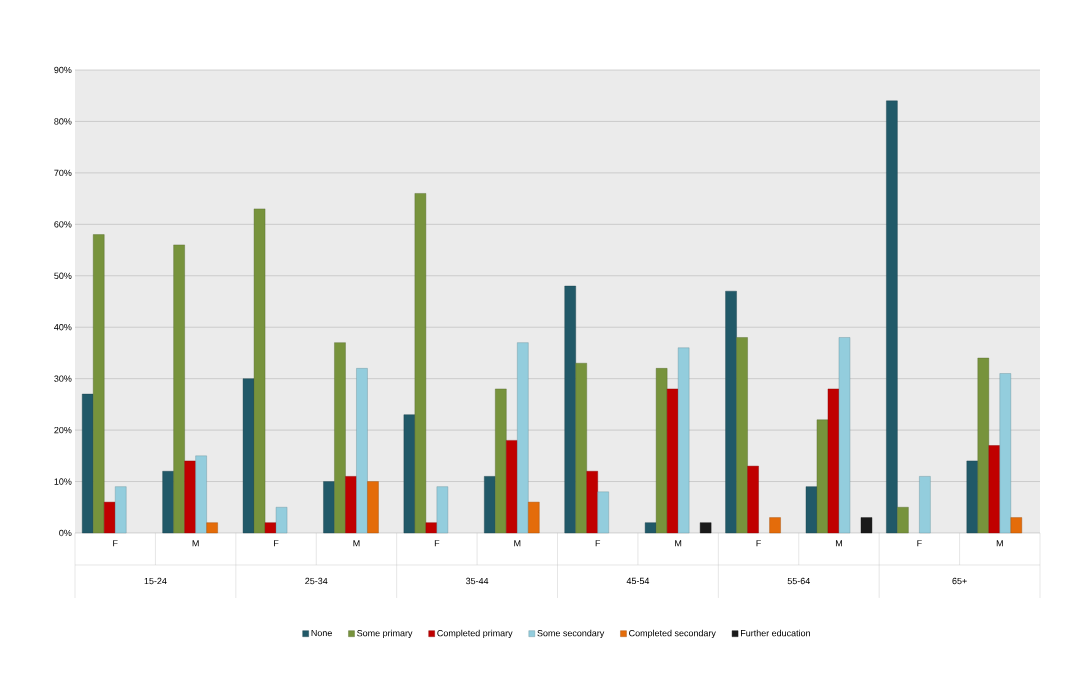 The width and height of the screenshot is (1077, 682). I want to click on legend-label: Completed primary, so click(475, 634).